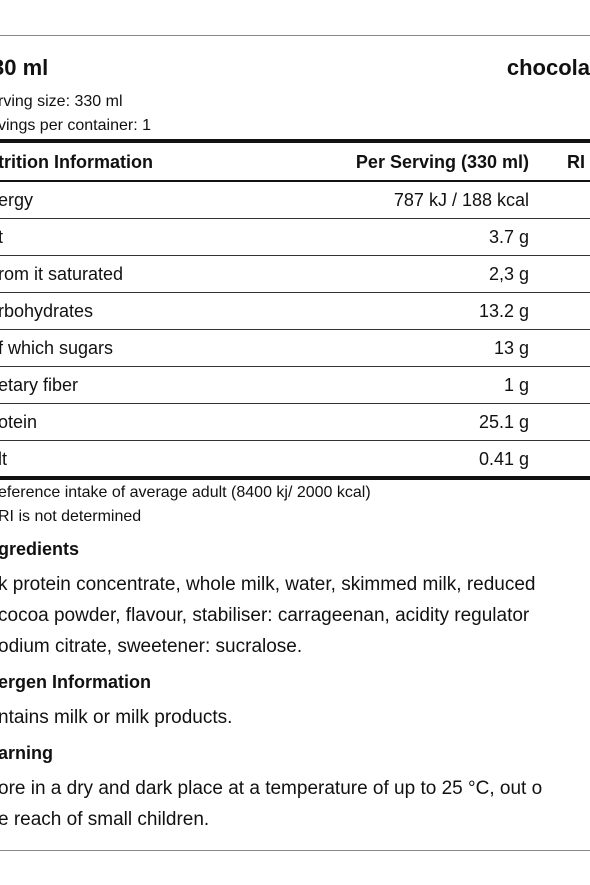 Image resolution: width=590 pixels, height=885 pixels. What do you see at coordinates (503, 459) in the screenshot?
I see `amount: 0.41 g` at bounding box center [503, 459].